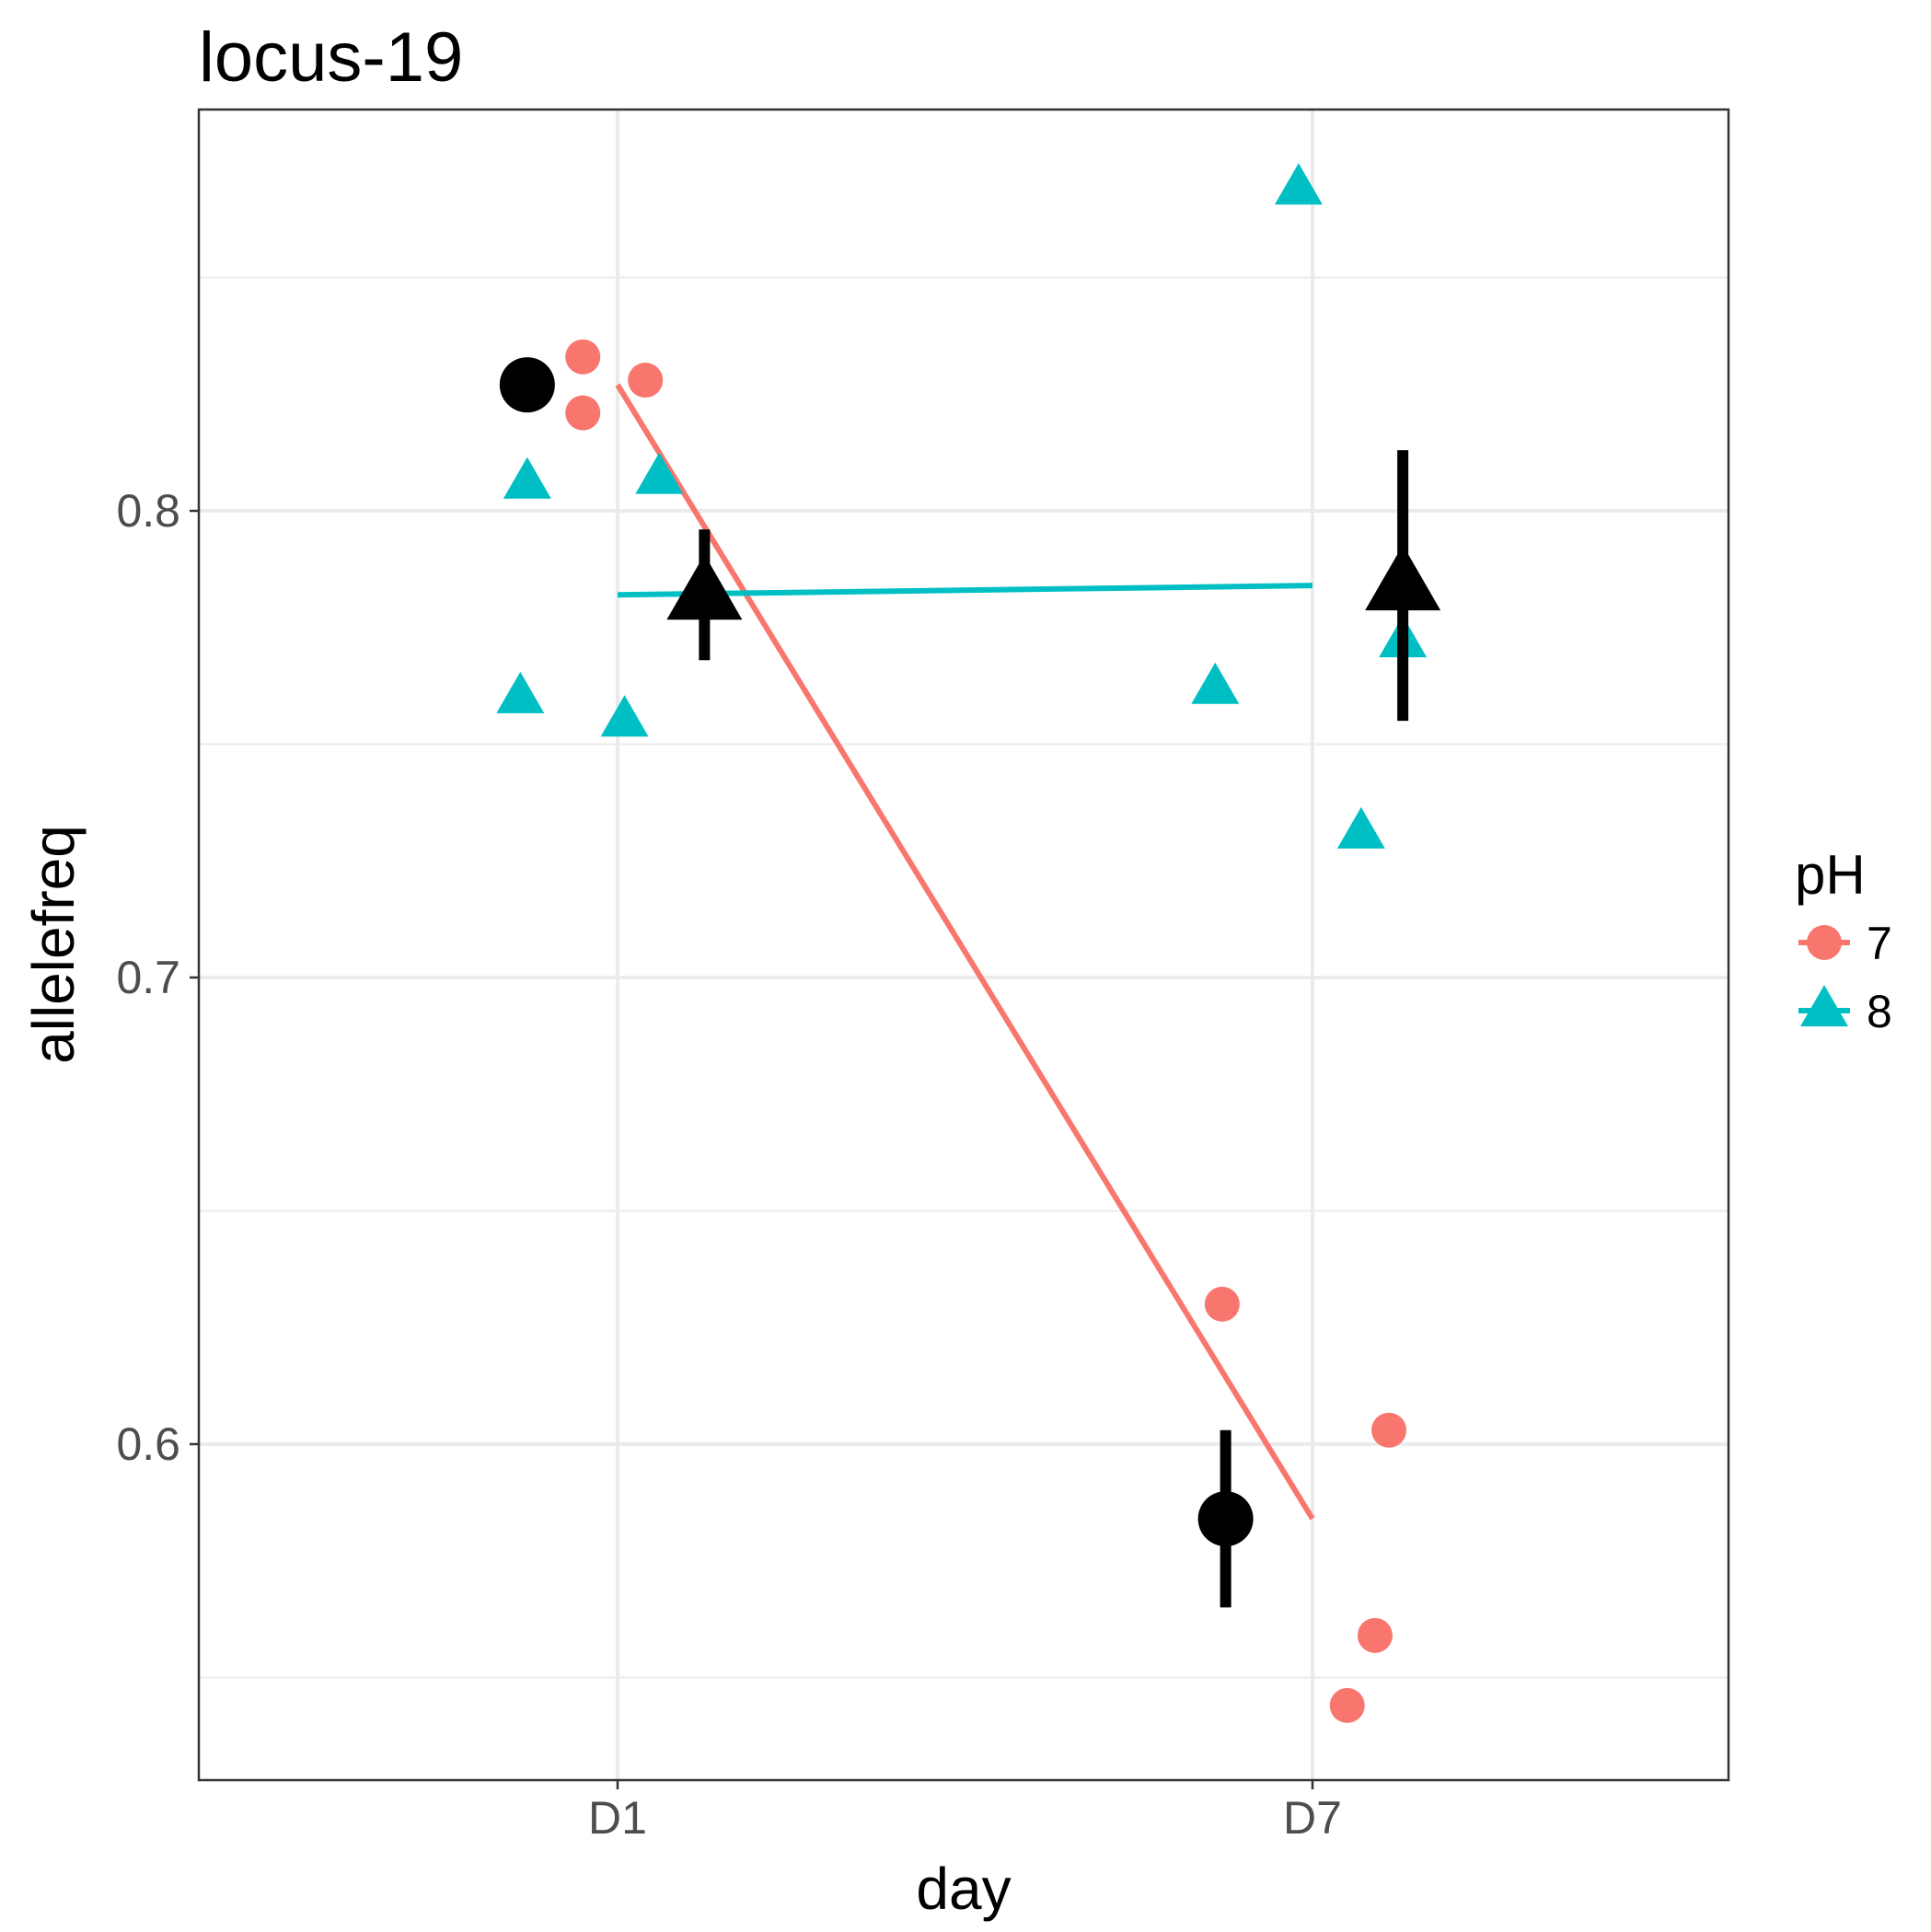  I want to click on y-axis-title: allelefreq, so click(53, 945).